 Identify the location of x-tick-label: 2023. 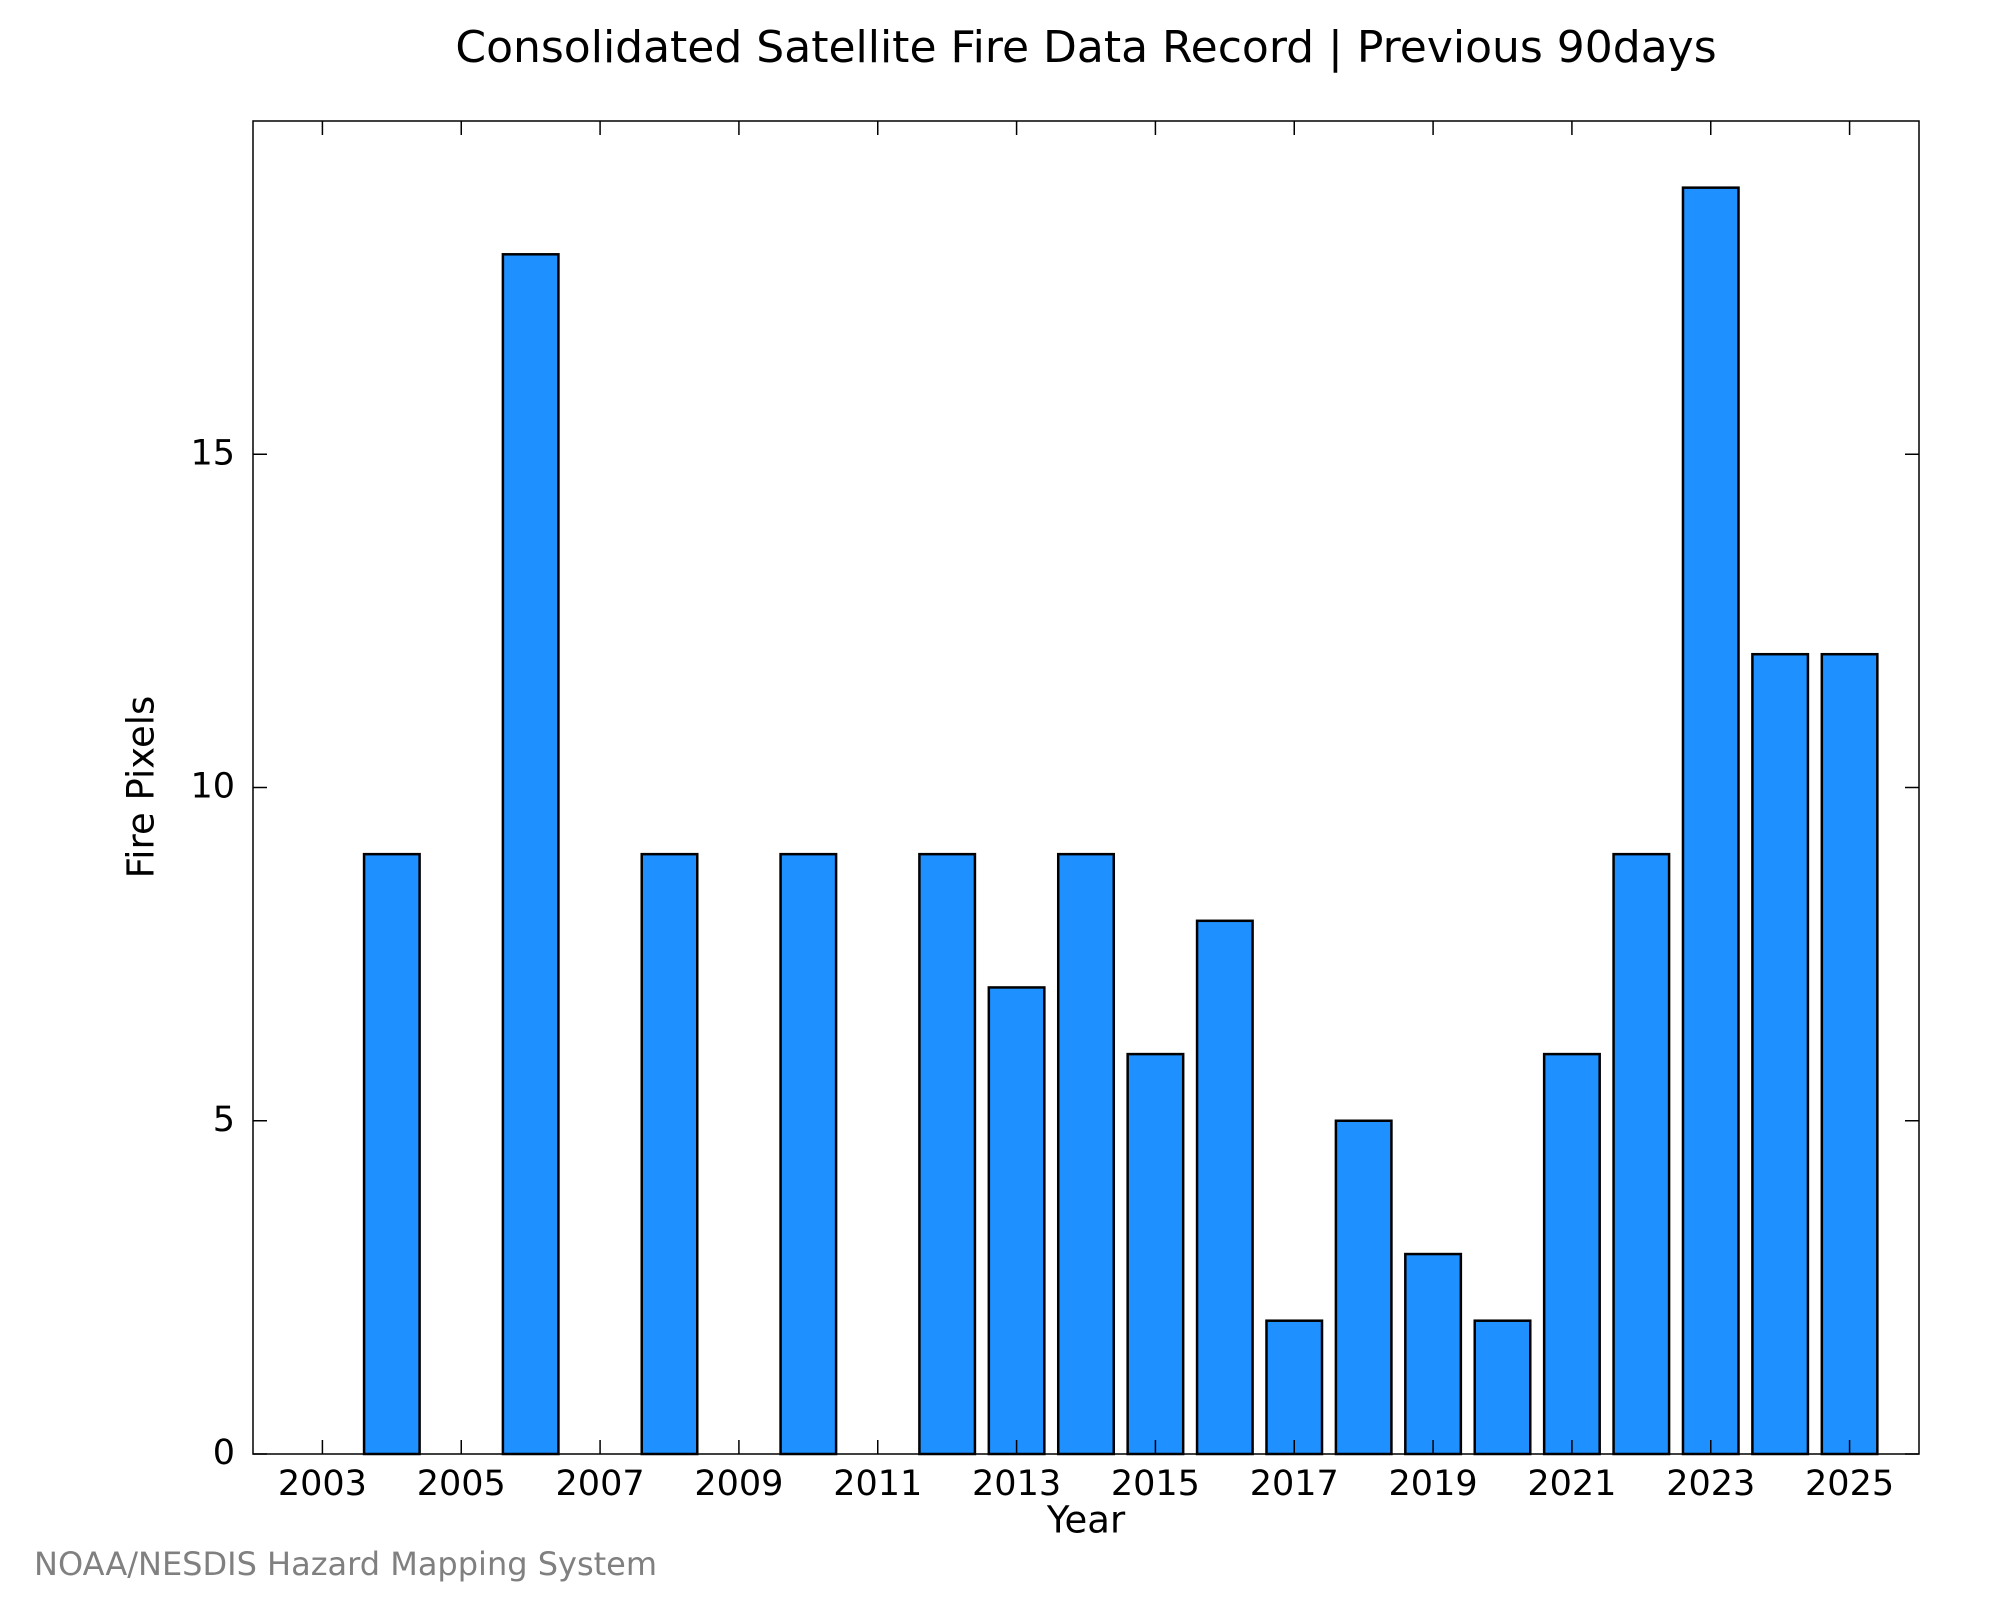
(1710, 1484).